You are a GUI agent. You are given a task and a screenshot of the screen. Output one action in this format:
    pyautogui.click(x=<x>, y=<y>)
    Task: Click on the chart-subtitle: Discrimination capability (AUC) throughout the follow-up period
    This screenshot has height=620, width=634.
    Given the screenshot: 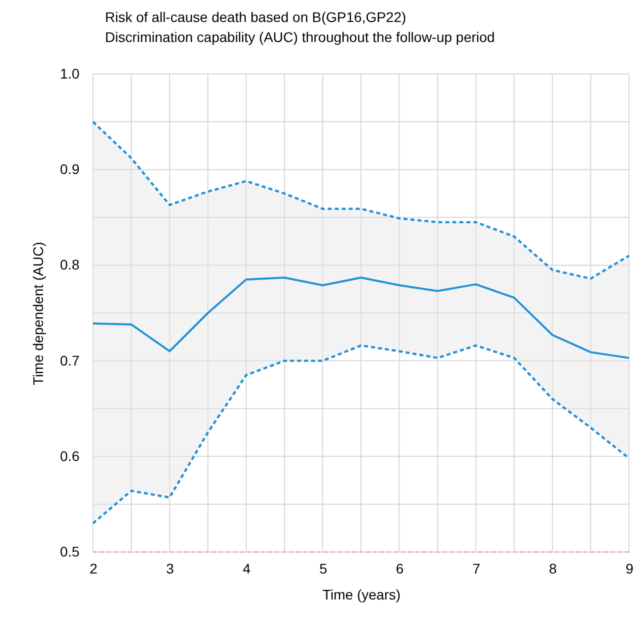 What is the action you would take?
    pyautogui.click(x=300, y=37)
    